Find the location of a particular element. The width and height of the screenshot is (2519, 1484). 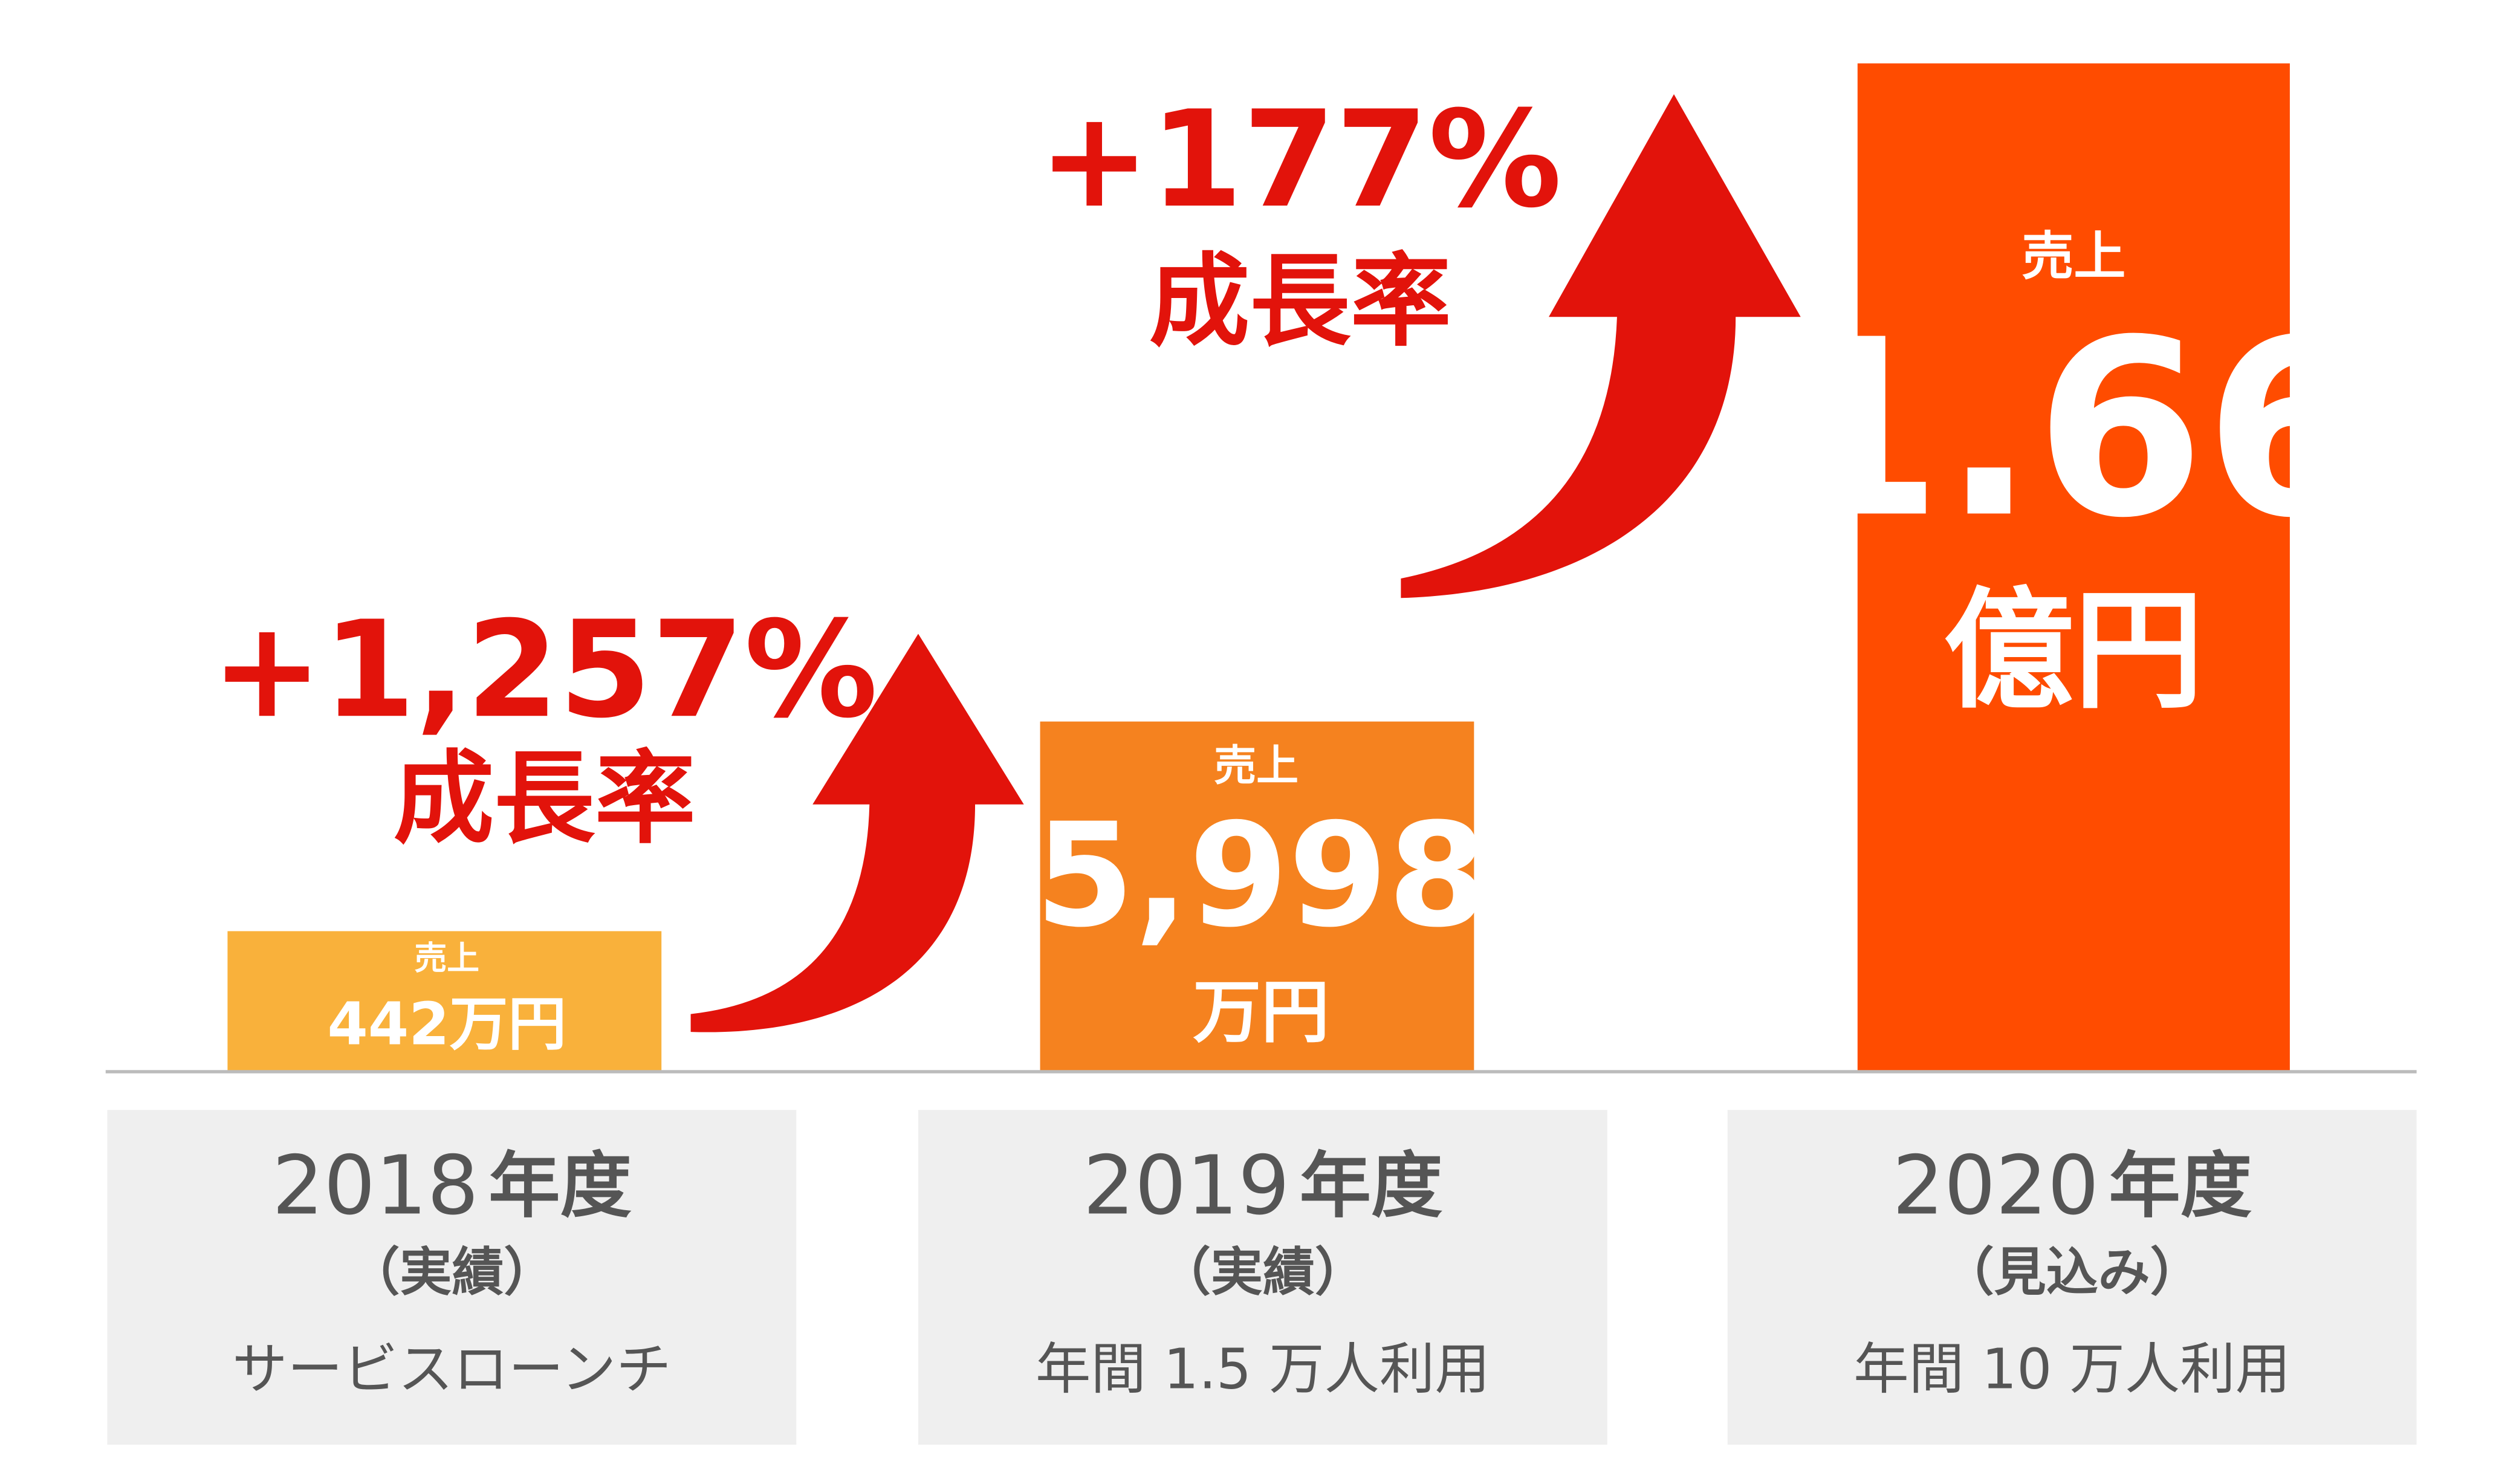

year-status: （見込み） is located at coordinates (2072, 1272).